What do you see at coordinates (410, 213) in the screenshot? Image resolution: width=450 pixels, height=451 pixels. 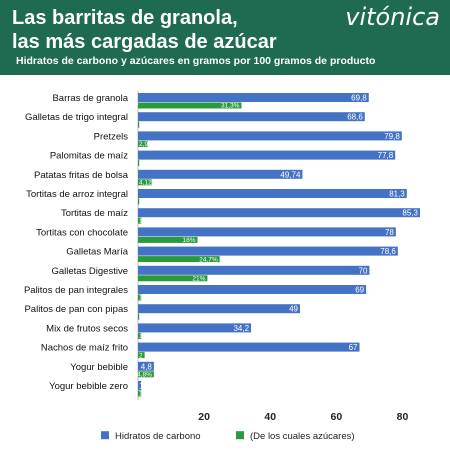 I see `carbs-value-label: 85,3` at bounding box center [410, 213].